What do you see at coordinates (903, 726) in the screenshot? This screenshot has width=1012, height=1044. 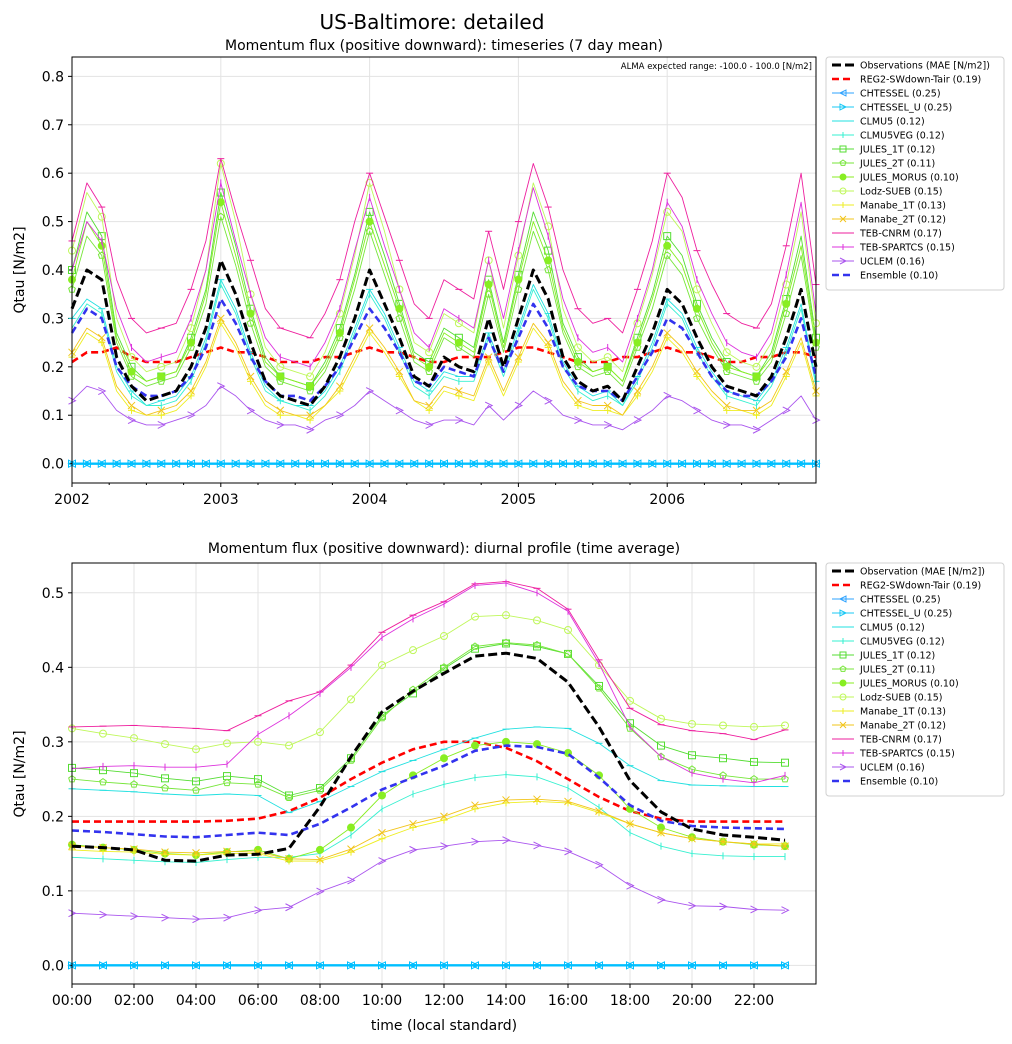 I see `legend-label: Manabe_2T (0.12)` at bounding box center [903, 726].